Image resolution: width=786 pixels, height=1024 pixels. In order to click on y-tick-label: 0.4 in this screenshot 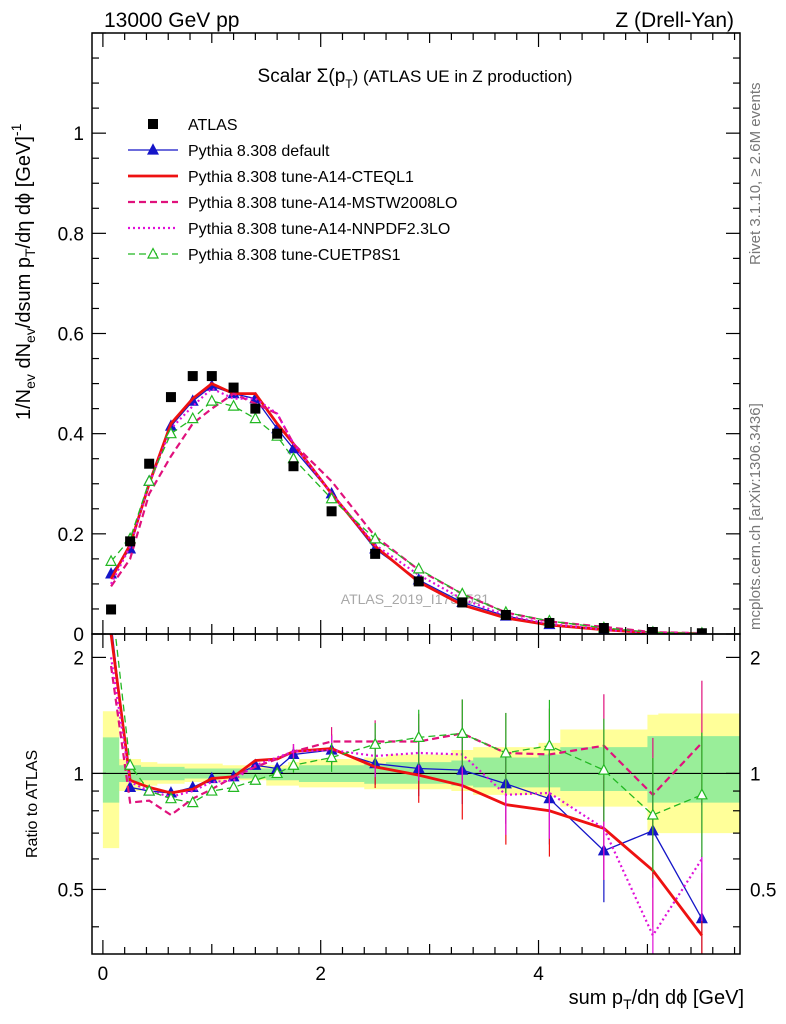, I will do `click(71, 435)`.